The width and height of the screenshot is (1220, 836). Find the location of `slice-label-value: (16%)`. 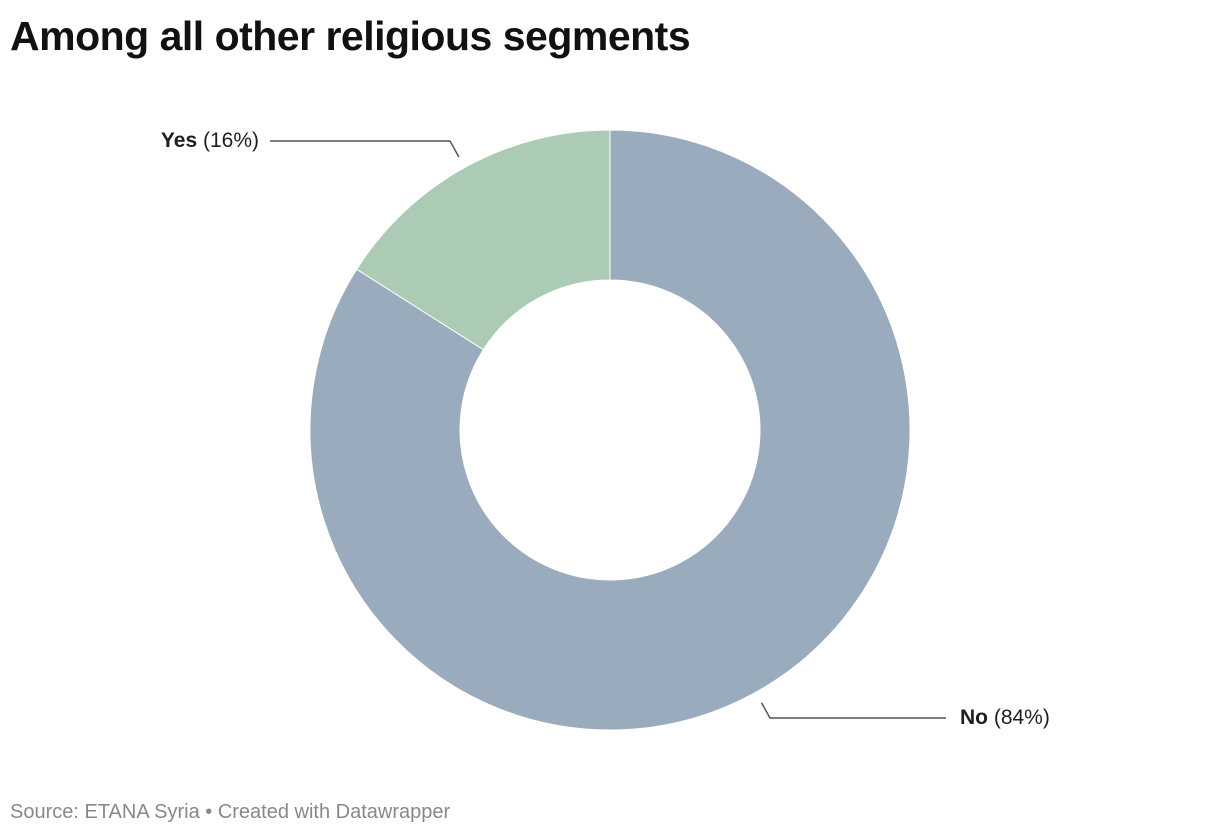

slice-label-value: (16%) is located at coordinates (228, 140).